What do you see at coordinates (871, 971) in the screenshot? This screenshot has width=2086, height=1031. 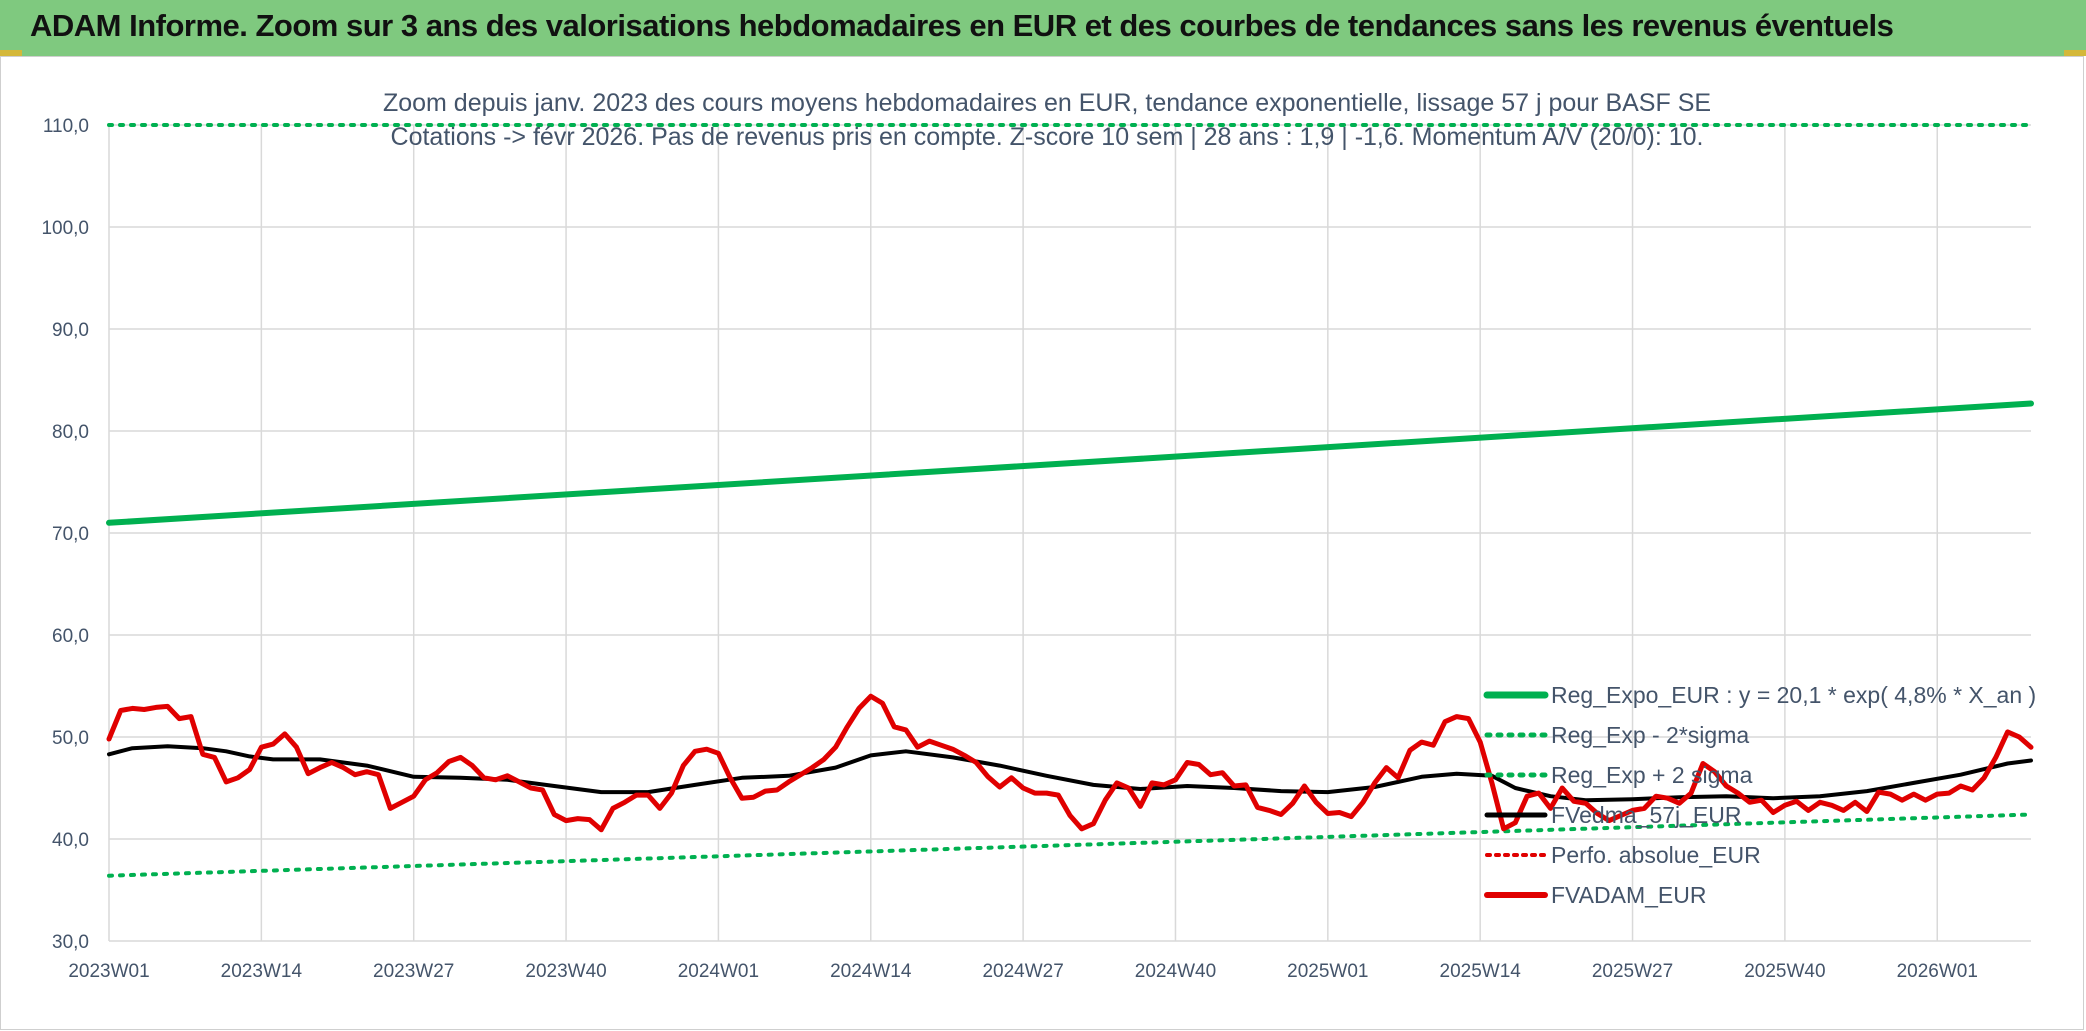 I see `x-tick-label: 2024W14` at bounding box center [871, 971].